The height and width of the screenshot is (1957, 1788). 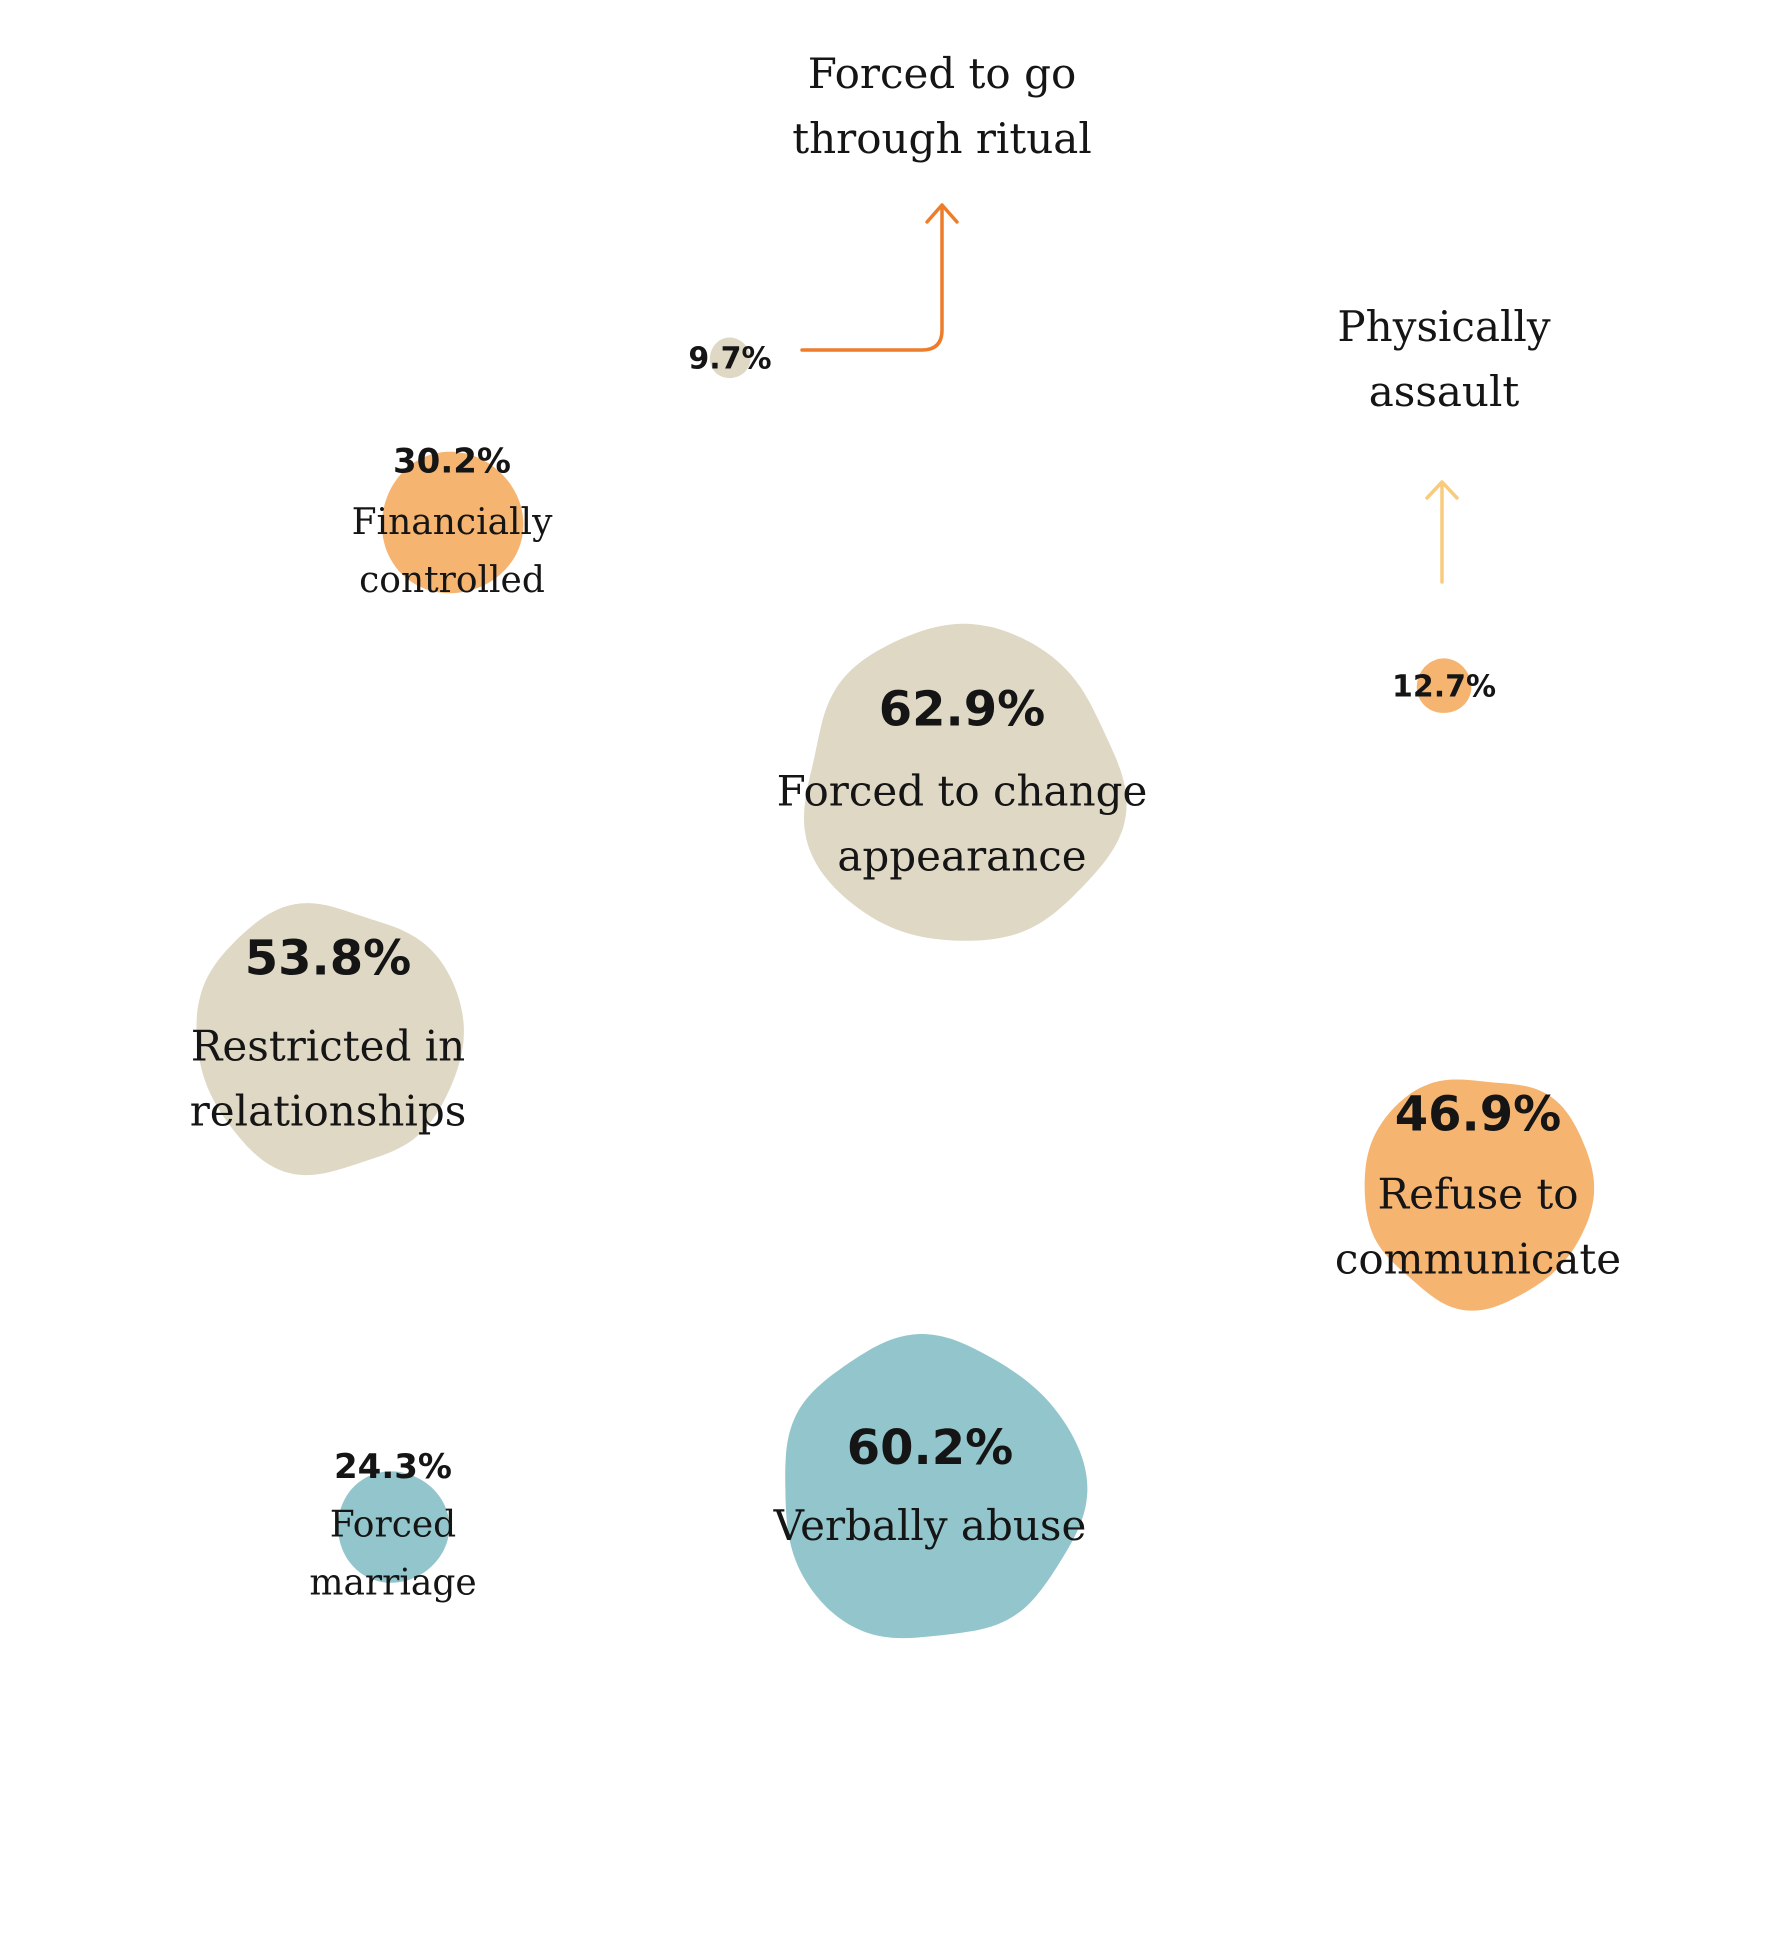 I want to click on value-label-physically-assault: 12.7%, so click(x=1444, y=687).